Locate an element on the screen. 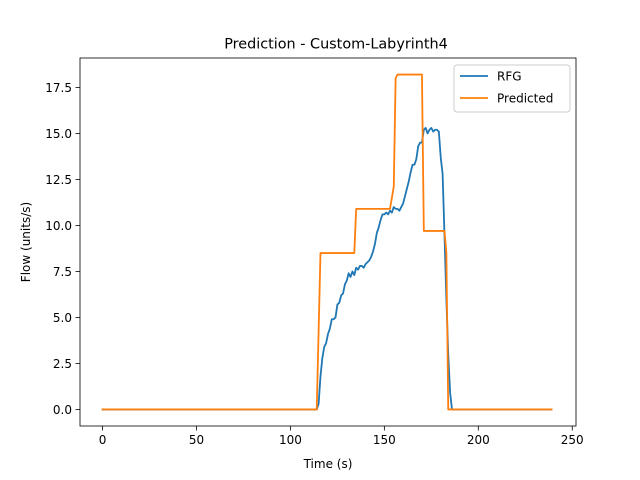 This screenshot has height=480, width=640. x-tick-label: 250 is located at coordinates (572, 440).